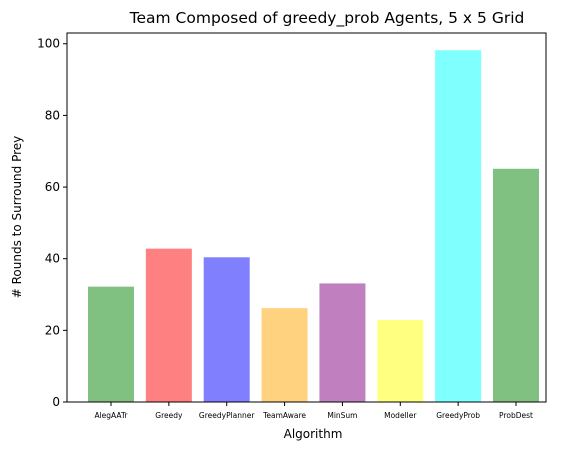 The height and width of the screenshot is (450, 571). Describe the element at coordinates (227, 415) in the screenshot. I see `x-tick-label: GreedyPlanner` at that location.